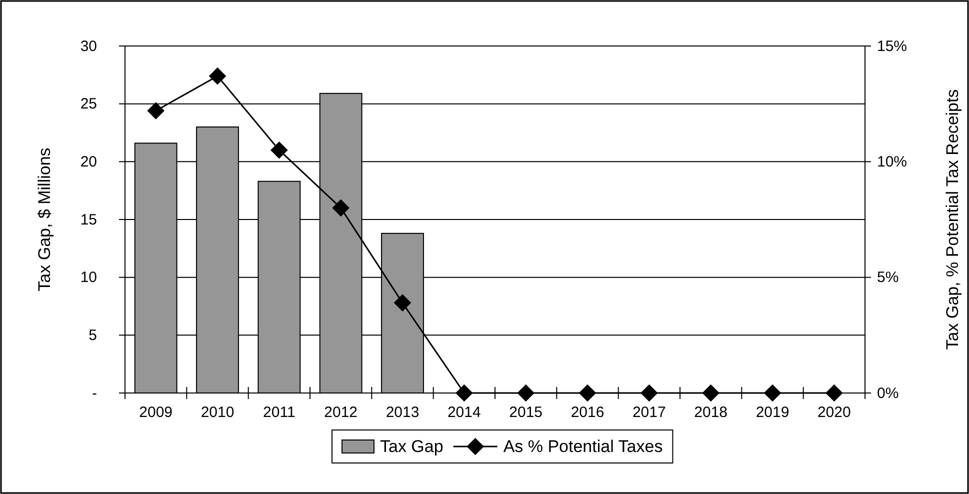 The height and width of the screenshot is (494, 969). I want to click on x-tick-label: 2009, so click(156, 412).